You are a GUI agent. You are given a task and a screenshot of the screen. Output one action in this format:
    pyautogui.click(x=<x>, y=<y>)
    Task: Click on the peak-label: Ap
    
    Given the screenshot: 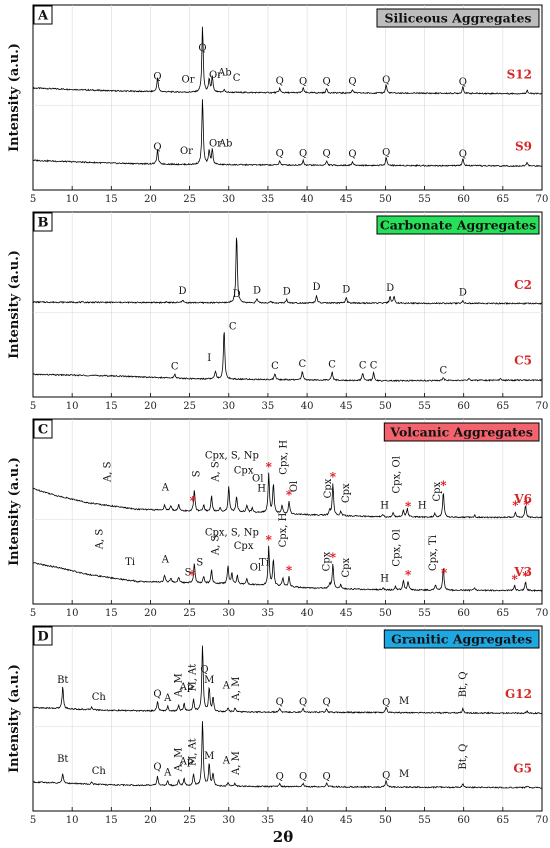 What is the action you would take?
    pyautogui.click(x=186, y=762)
    